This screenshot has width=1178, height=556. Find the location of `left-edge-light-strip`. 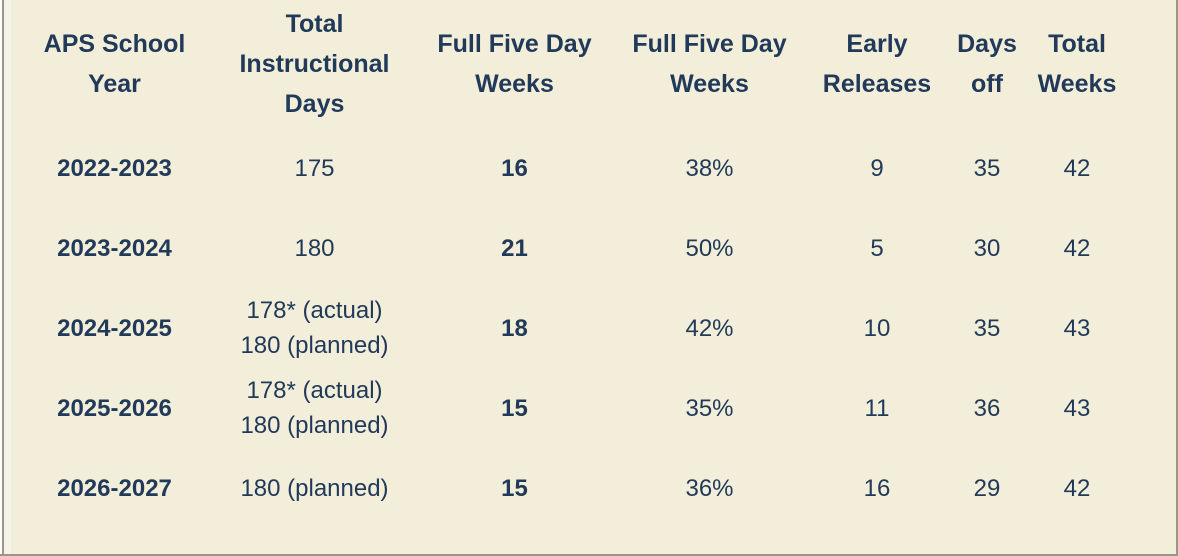

left-edge-light-strip is located at coordinates (7, 278).